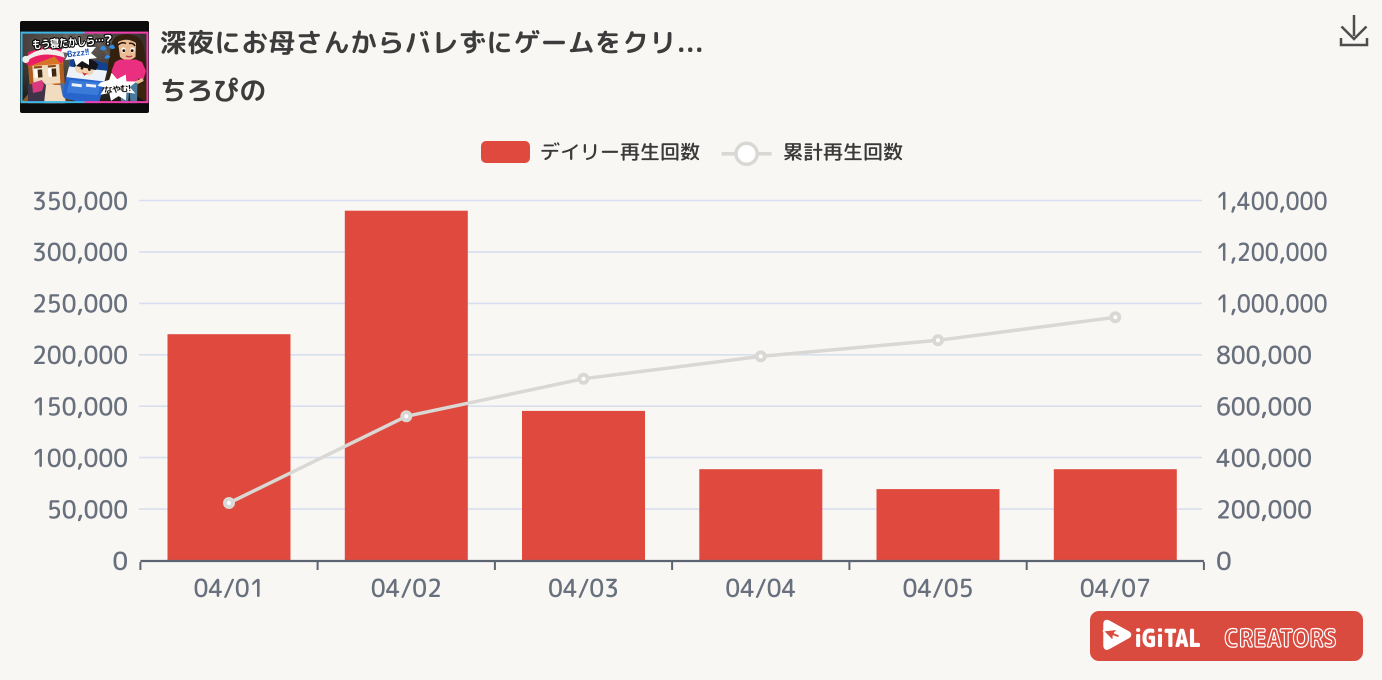 This screenshot has width=1382, height=680. Describe the element at coordinates (1167, 638) in the screenshot. I see `svg-text: iGiTAL` at that location.